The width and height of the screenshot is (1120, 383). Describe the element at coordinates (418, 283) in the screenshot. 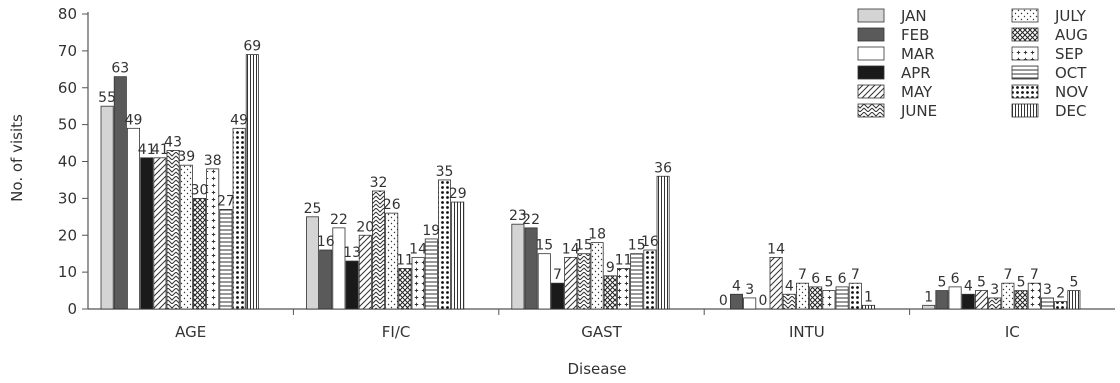

I see `bar-sep-fic` at that location.